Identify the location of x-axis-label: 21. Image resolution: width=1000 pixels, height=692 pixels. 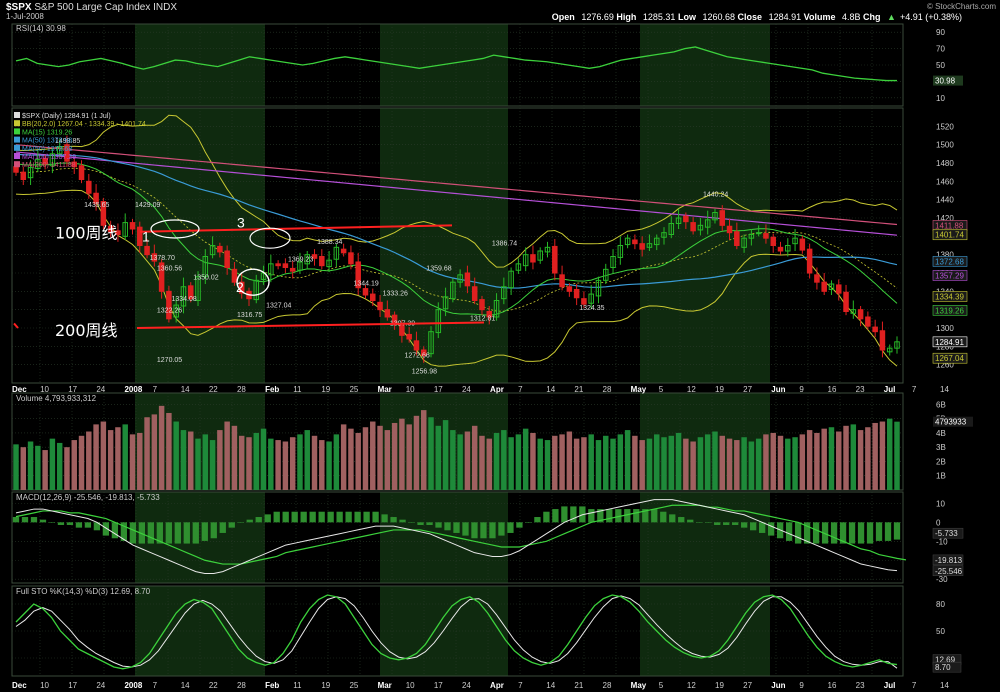
(578, 389).